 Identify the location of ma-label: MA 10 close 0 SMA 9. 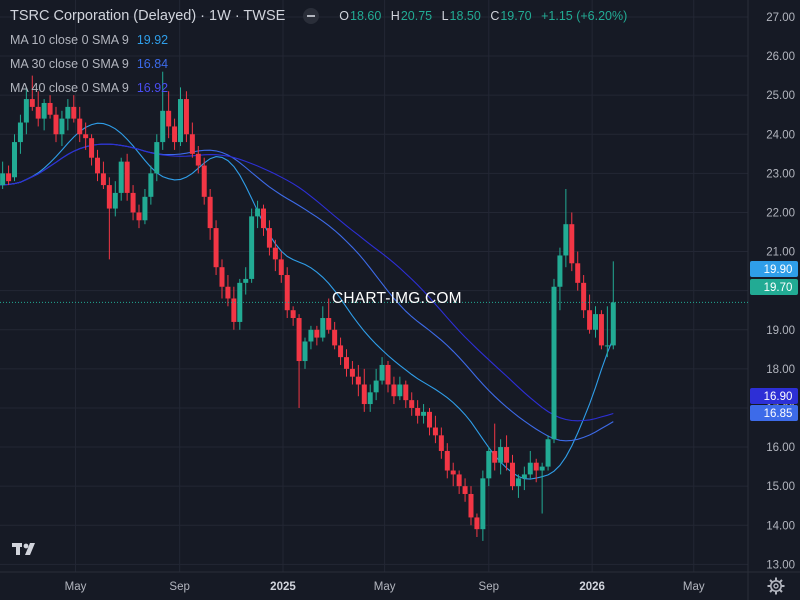
(69, 40).